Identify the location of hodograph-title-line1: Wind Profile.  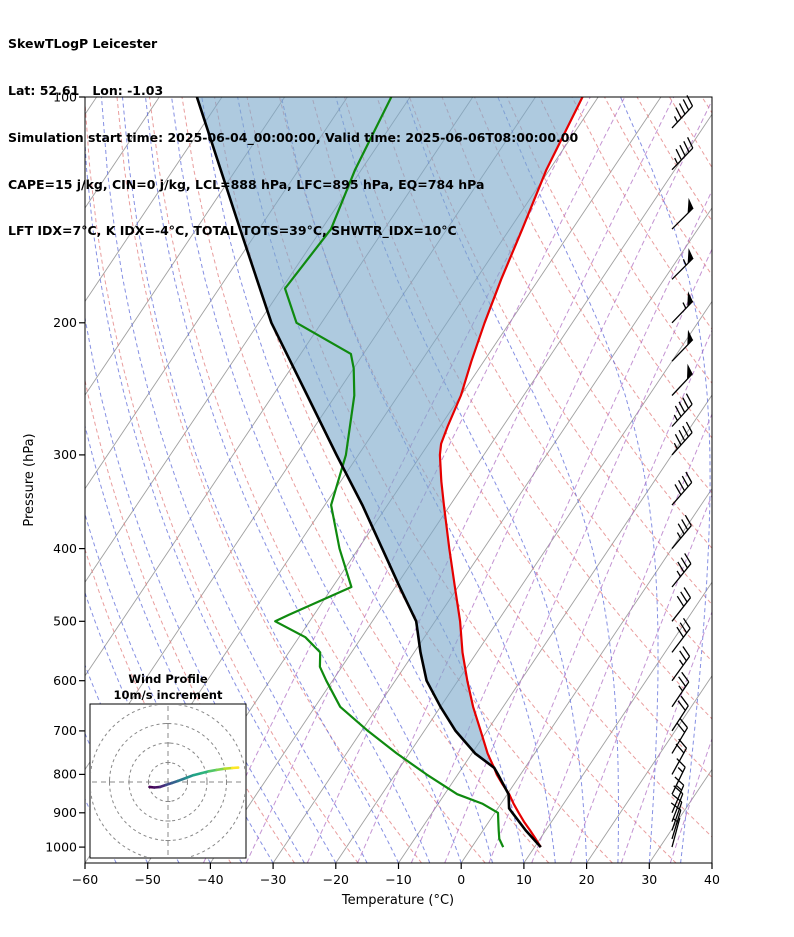
(168, 679).